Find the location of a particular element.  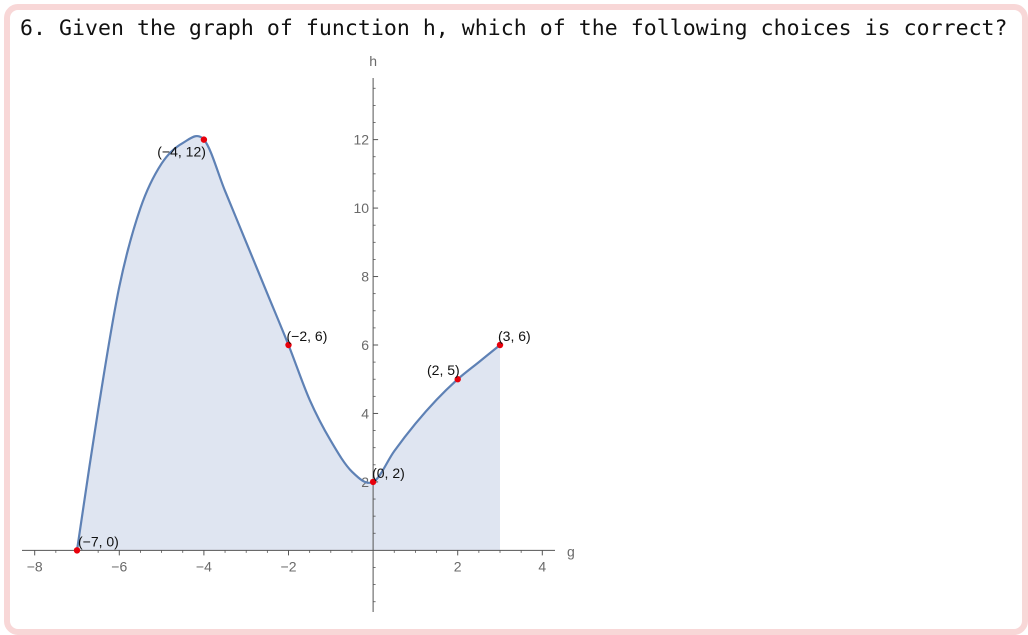

y-axis-title: h is located at coordinates (373, 61).